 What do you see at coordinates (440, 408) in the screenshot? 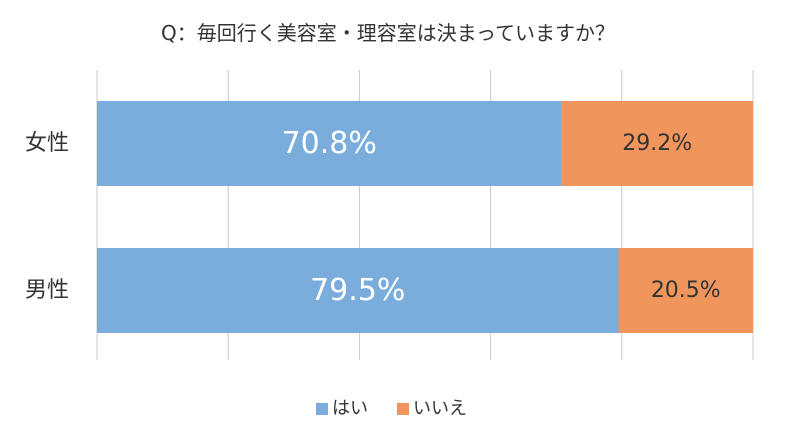
I see `legend-label-いいえ: いいえ` at bounding box center [440, 408].